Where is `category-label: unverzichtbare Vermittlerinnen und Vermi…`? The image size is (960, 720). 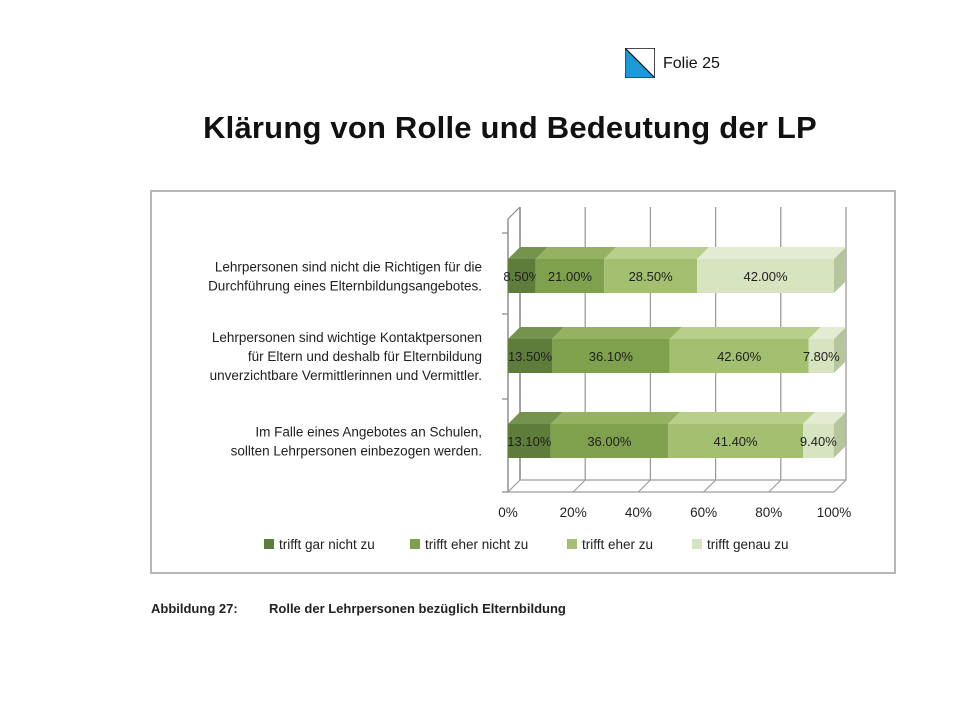
category-label: unverzichtbare Vermittlerinnen und Vermi… is located at coordinates (346, 375).